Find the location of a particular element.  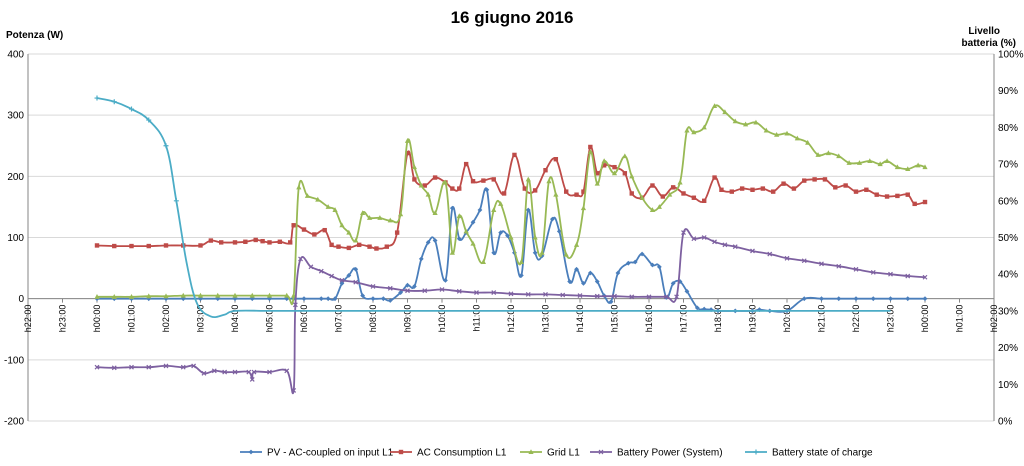

legend-label: PV - AC-coupled on input L1 is located at coordinates (330, 453).